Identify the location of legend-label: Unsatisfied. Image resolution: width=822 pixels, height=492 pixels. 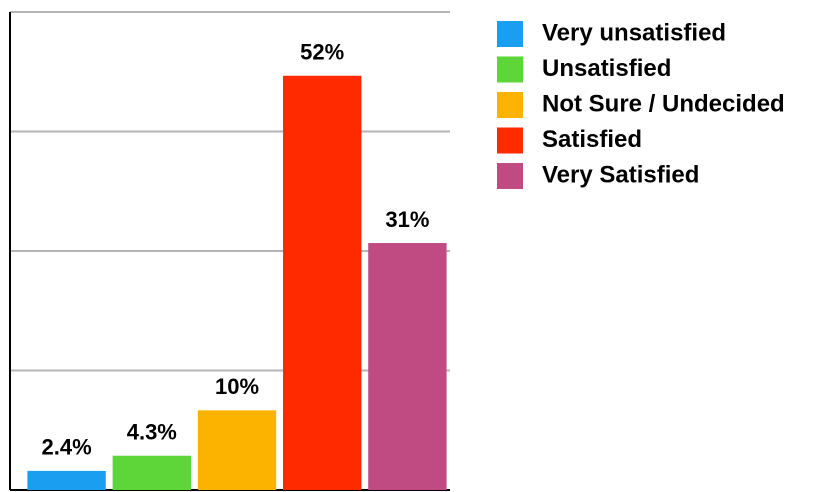
(606, 68).